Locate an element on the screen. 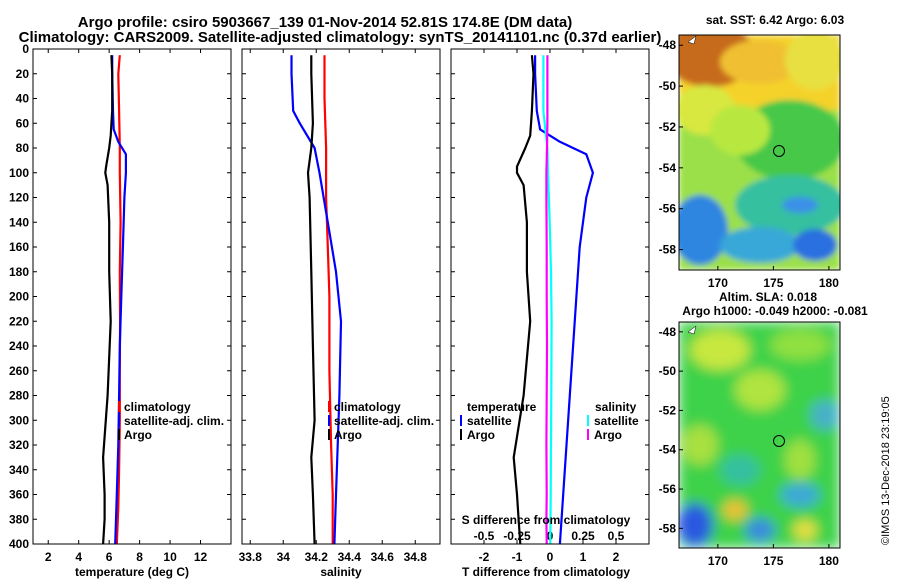 This screenshot has width=900, height=580. sst-map-land-icon is located at coordinates (692, 40).